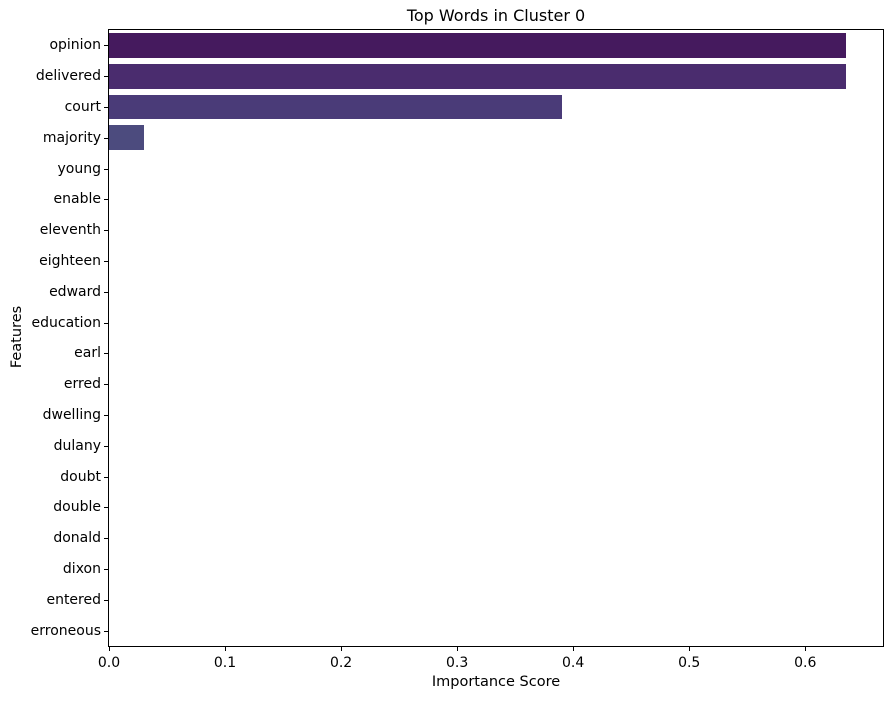  What do you see at coordinates (75, 45) in the screenshot?
I see `y-tick-label: opinion` at bounding box center [75, 45].